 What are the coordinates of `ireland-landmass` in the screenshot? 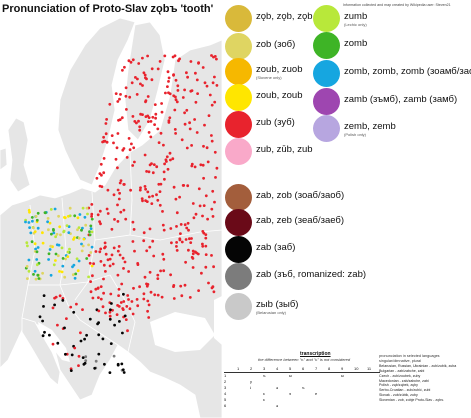 It's located at (4, 159).